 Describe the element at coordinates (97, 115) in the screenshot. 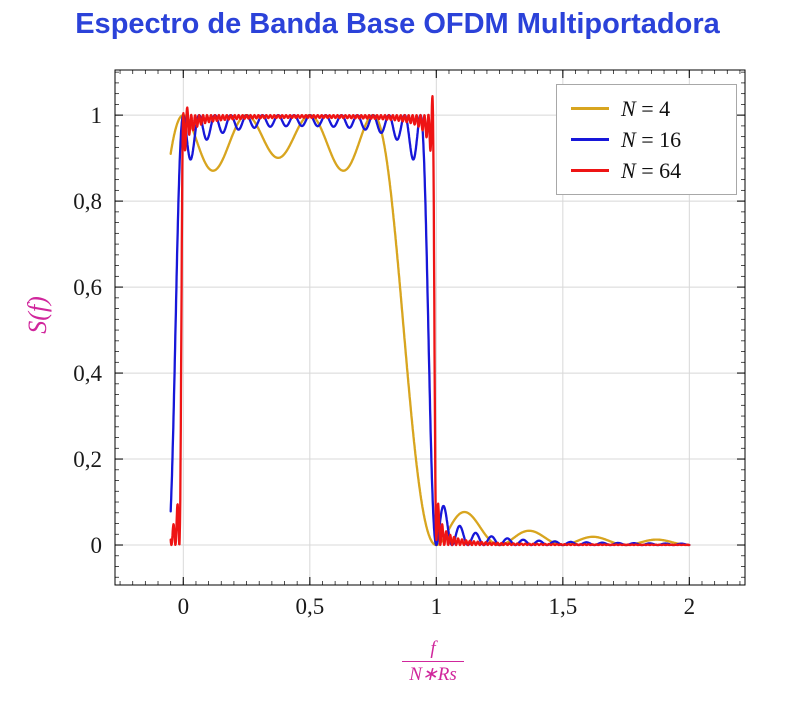

I see `y-tick-label: 1` at that location.